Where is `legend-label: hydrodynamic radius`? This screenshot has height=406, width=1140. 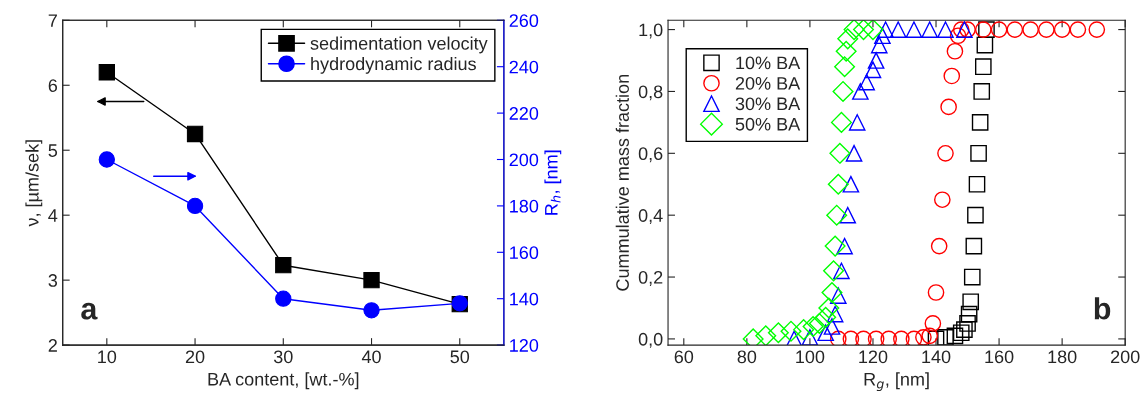
legend-label: hydrodynamic radius is located at coordinates (393, 65).